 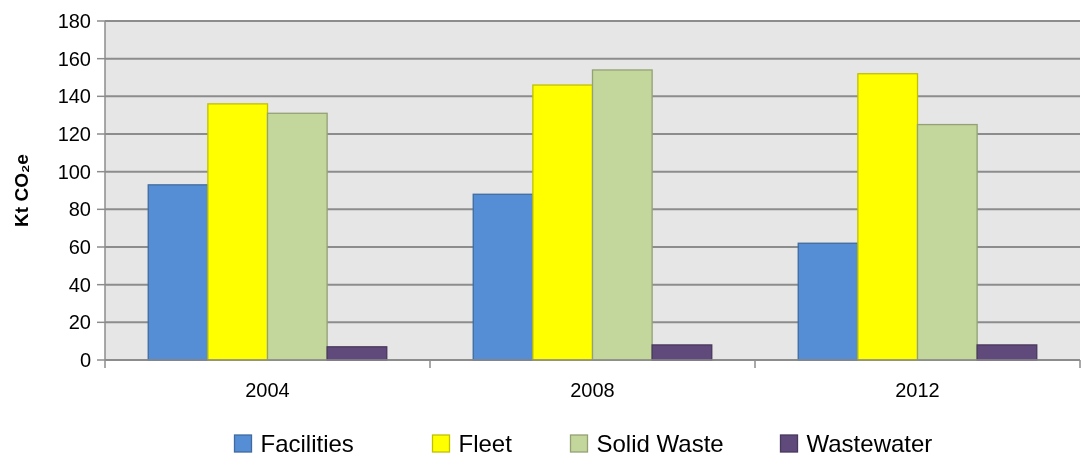 I want to click on y-tick-label: 140, so click(x=74, y=96).